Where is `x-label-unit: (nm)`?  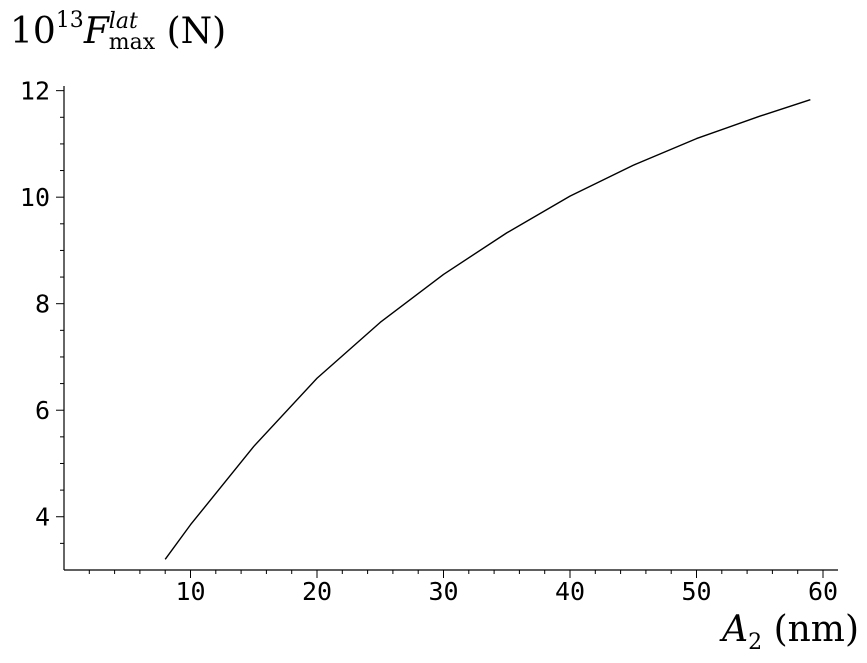 x-label-unit: (nm) is located at coordinates (816, 629).